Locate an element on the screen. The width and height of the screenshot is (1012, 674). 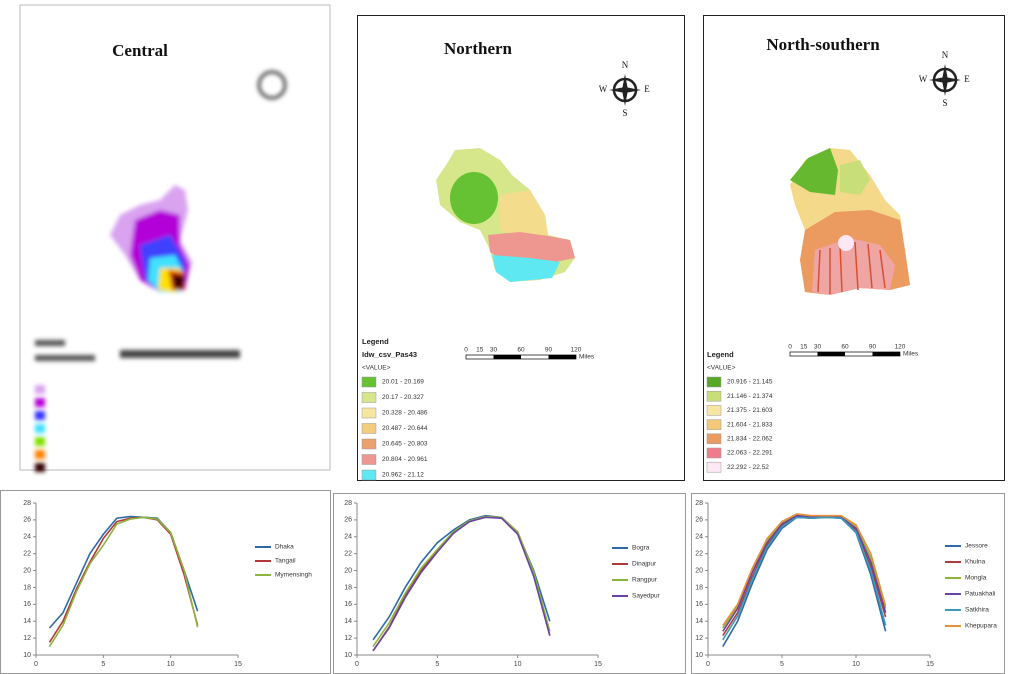
legend-title: Legend is located at coordinates (720, 354).